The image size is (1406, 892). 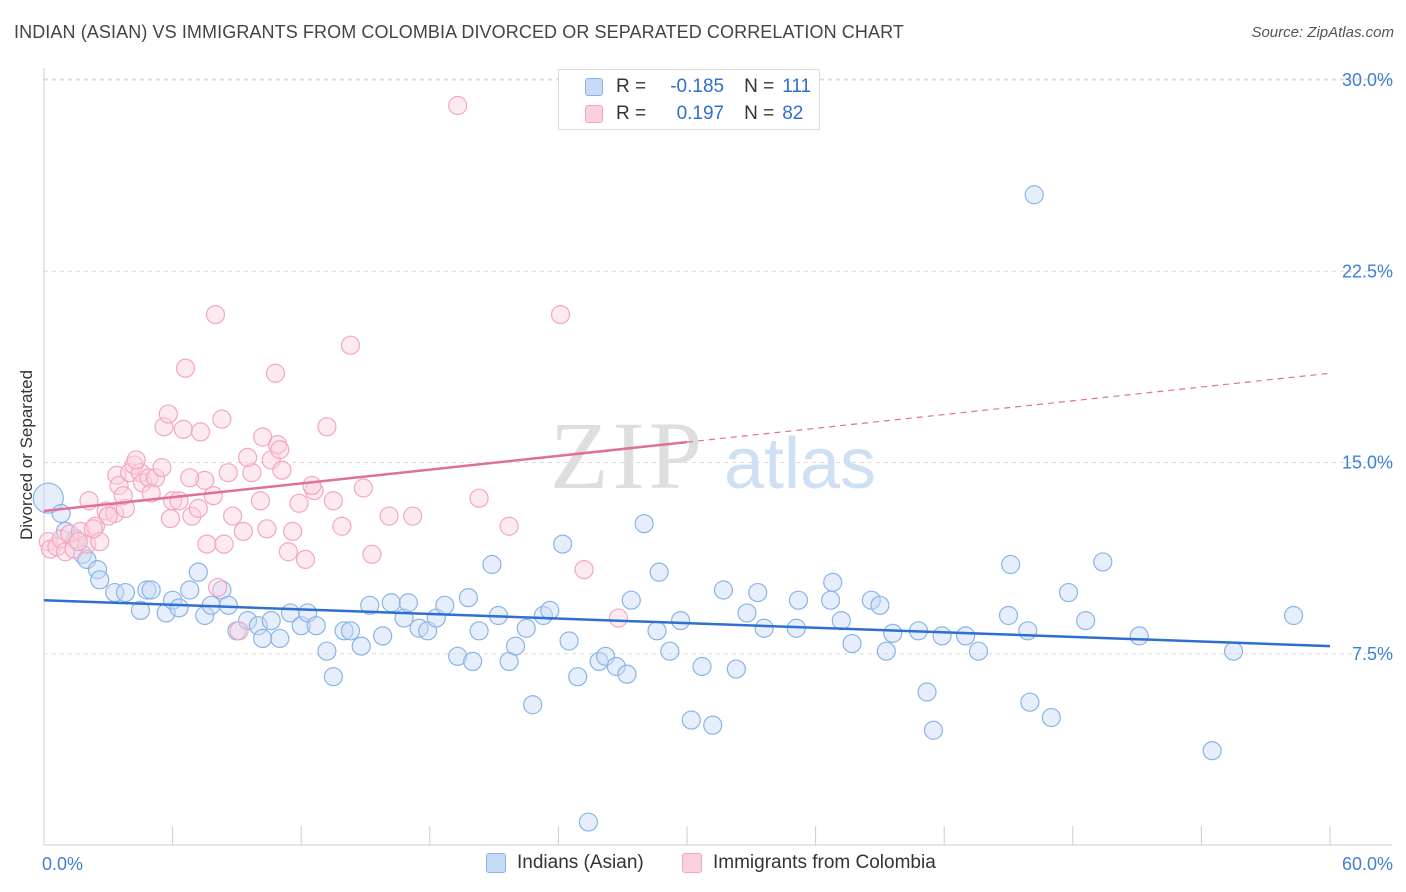 What do you see at coordinates (689, 99) in the screenshot?
I see `stats-legend: R = -0.185 N = 111 R = 0.197 N = 82` at bounding box center [689, 99].